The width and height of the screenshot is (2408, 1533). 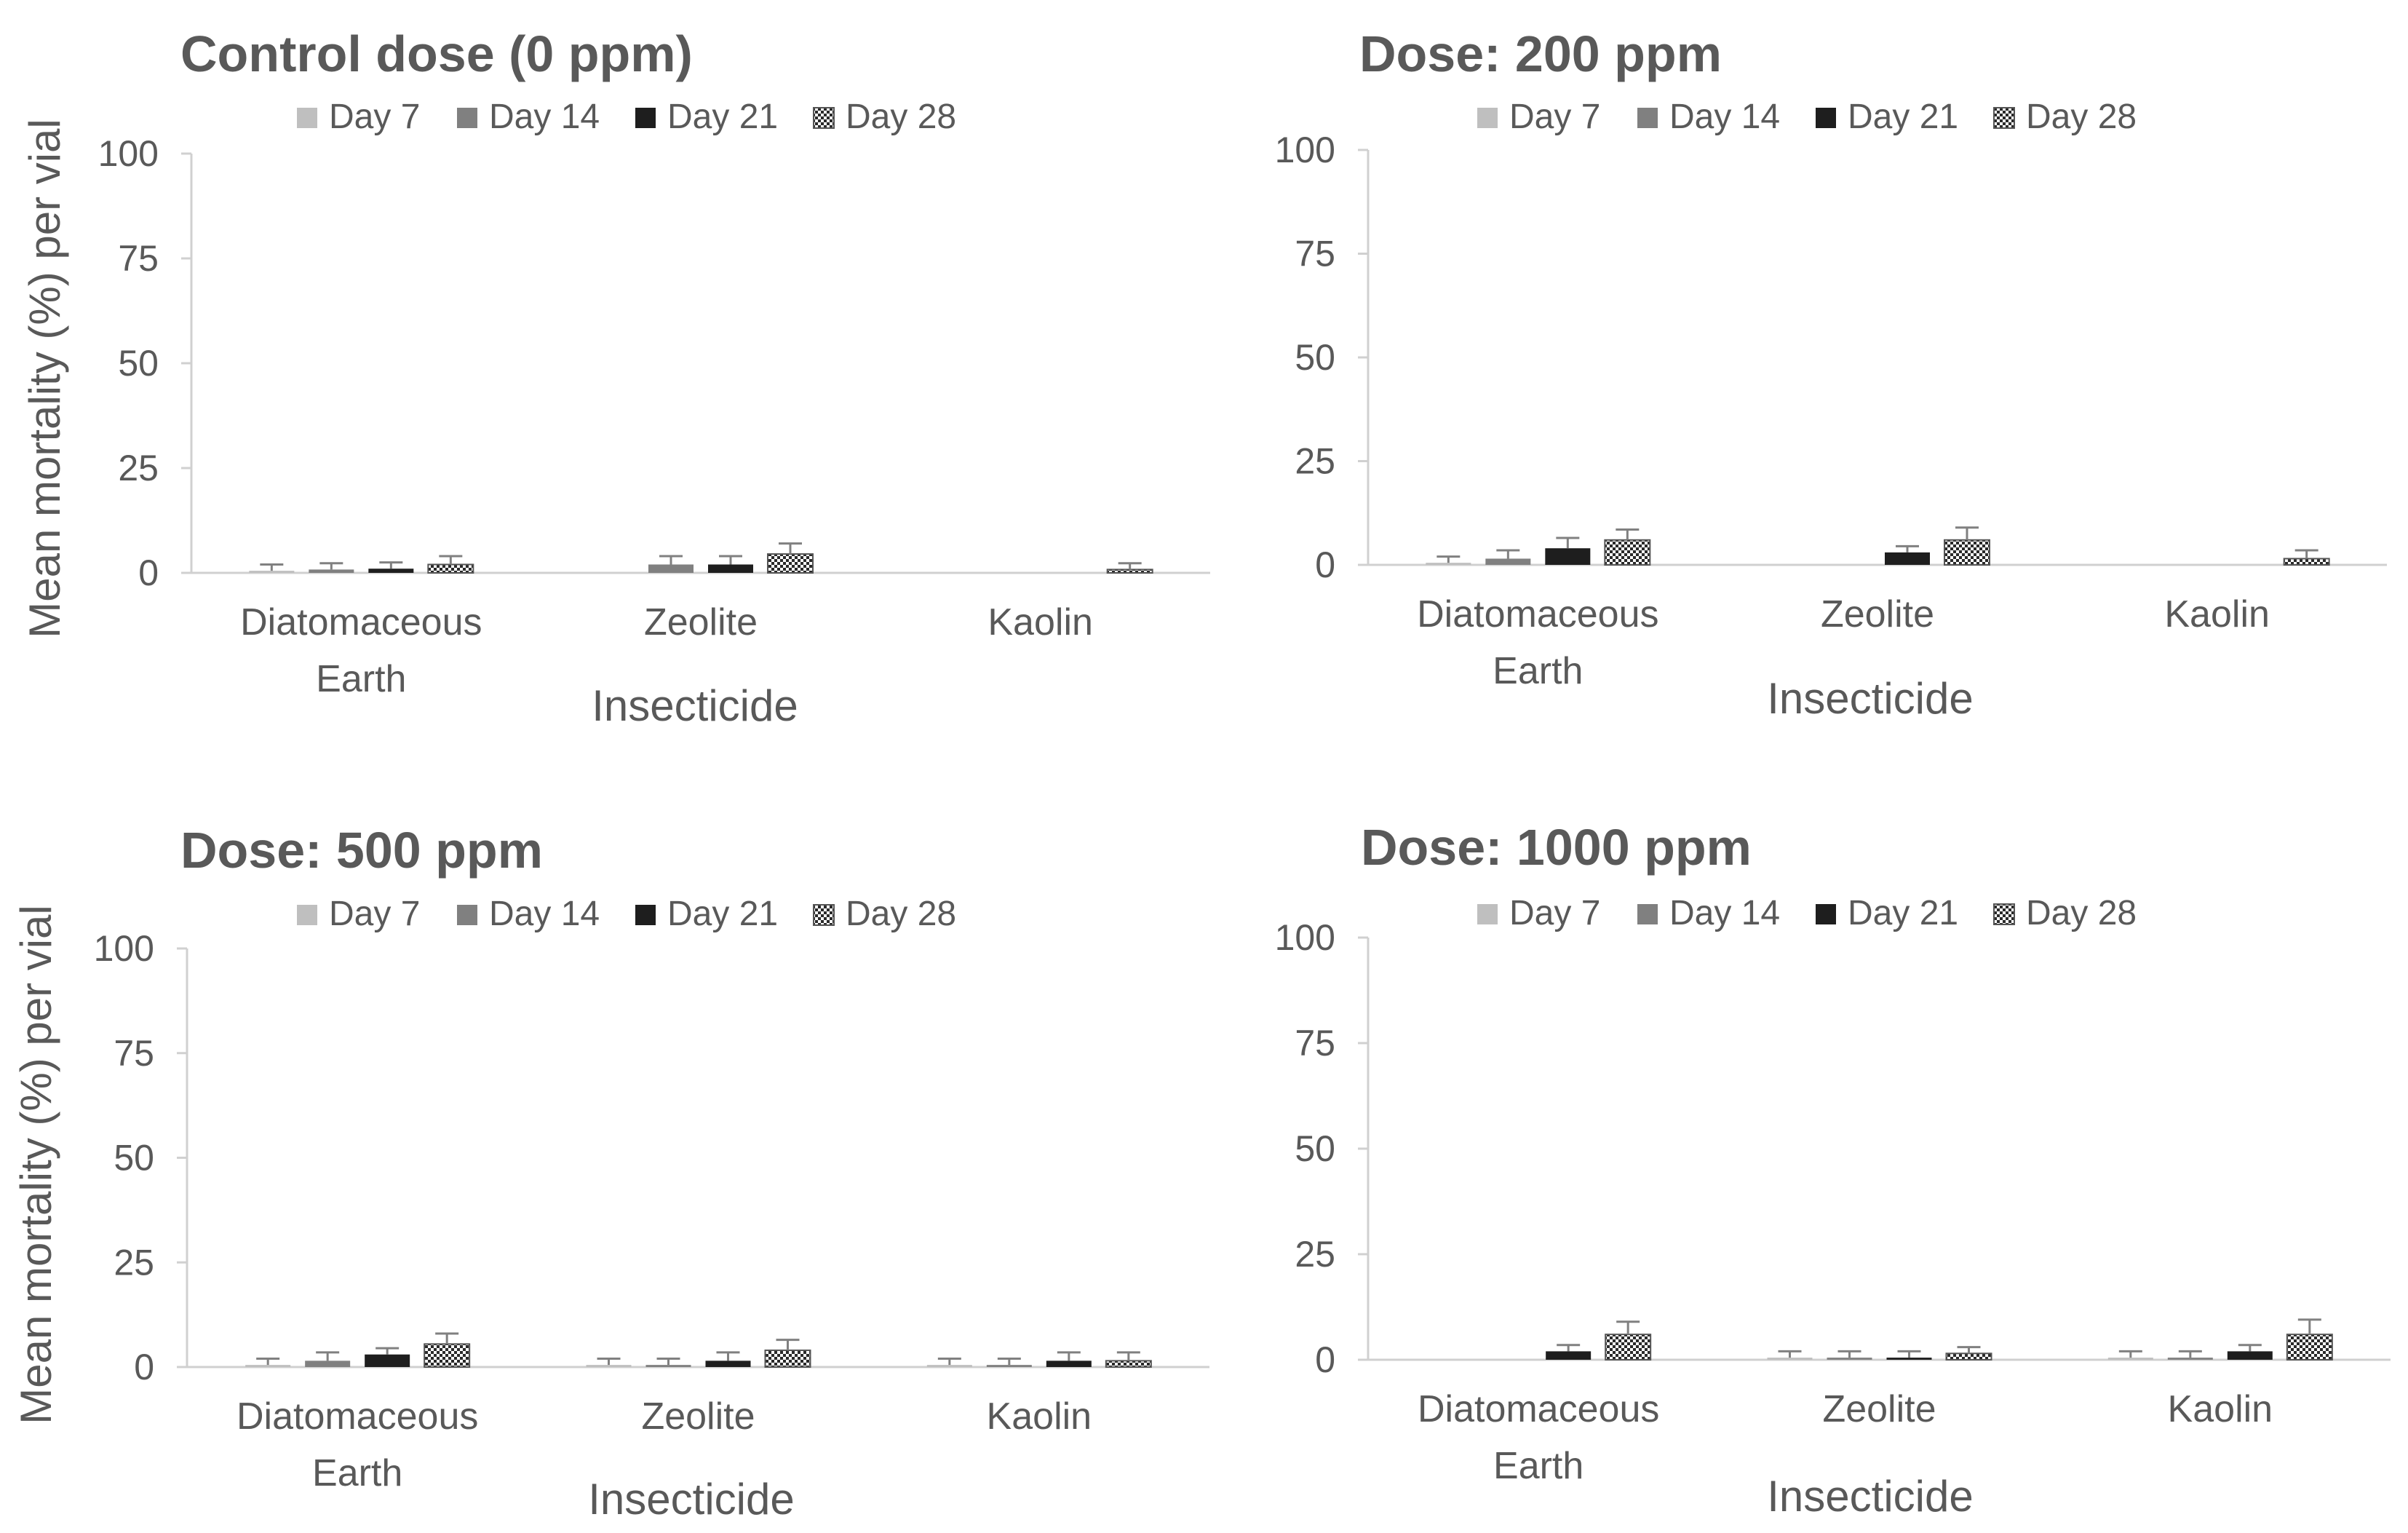 What do you see at coordinates (361, 851) in the screenshot?
I see `chart-title: Dose: 500 ppm` at bounding box center [361, 851].